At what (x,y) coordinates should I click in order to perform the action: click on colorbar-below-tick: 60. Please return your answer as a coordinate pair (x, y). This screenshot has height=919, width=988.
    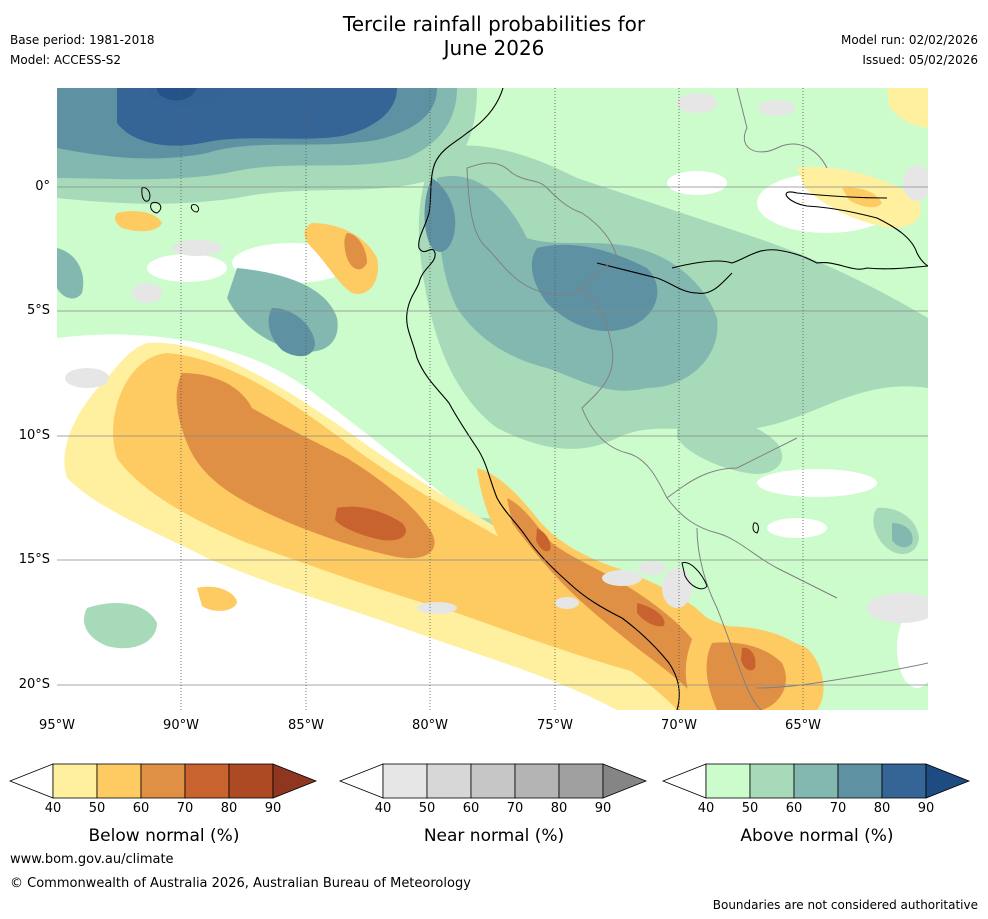
    Looking at the image, I should click on (141, 808).